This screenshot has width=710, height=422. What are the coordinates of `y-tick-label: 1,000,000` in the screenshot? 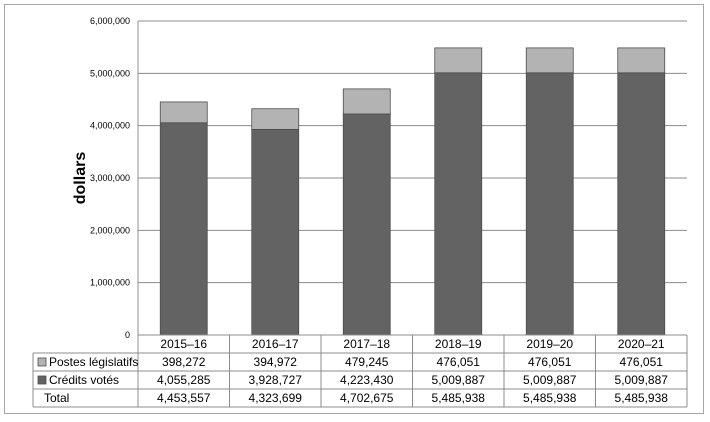 It's located at (110, 283).